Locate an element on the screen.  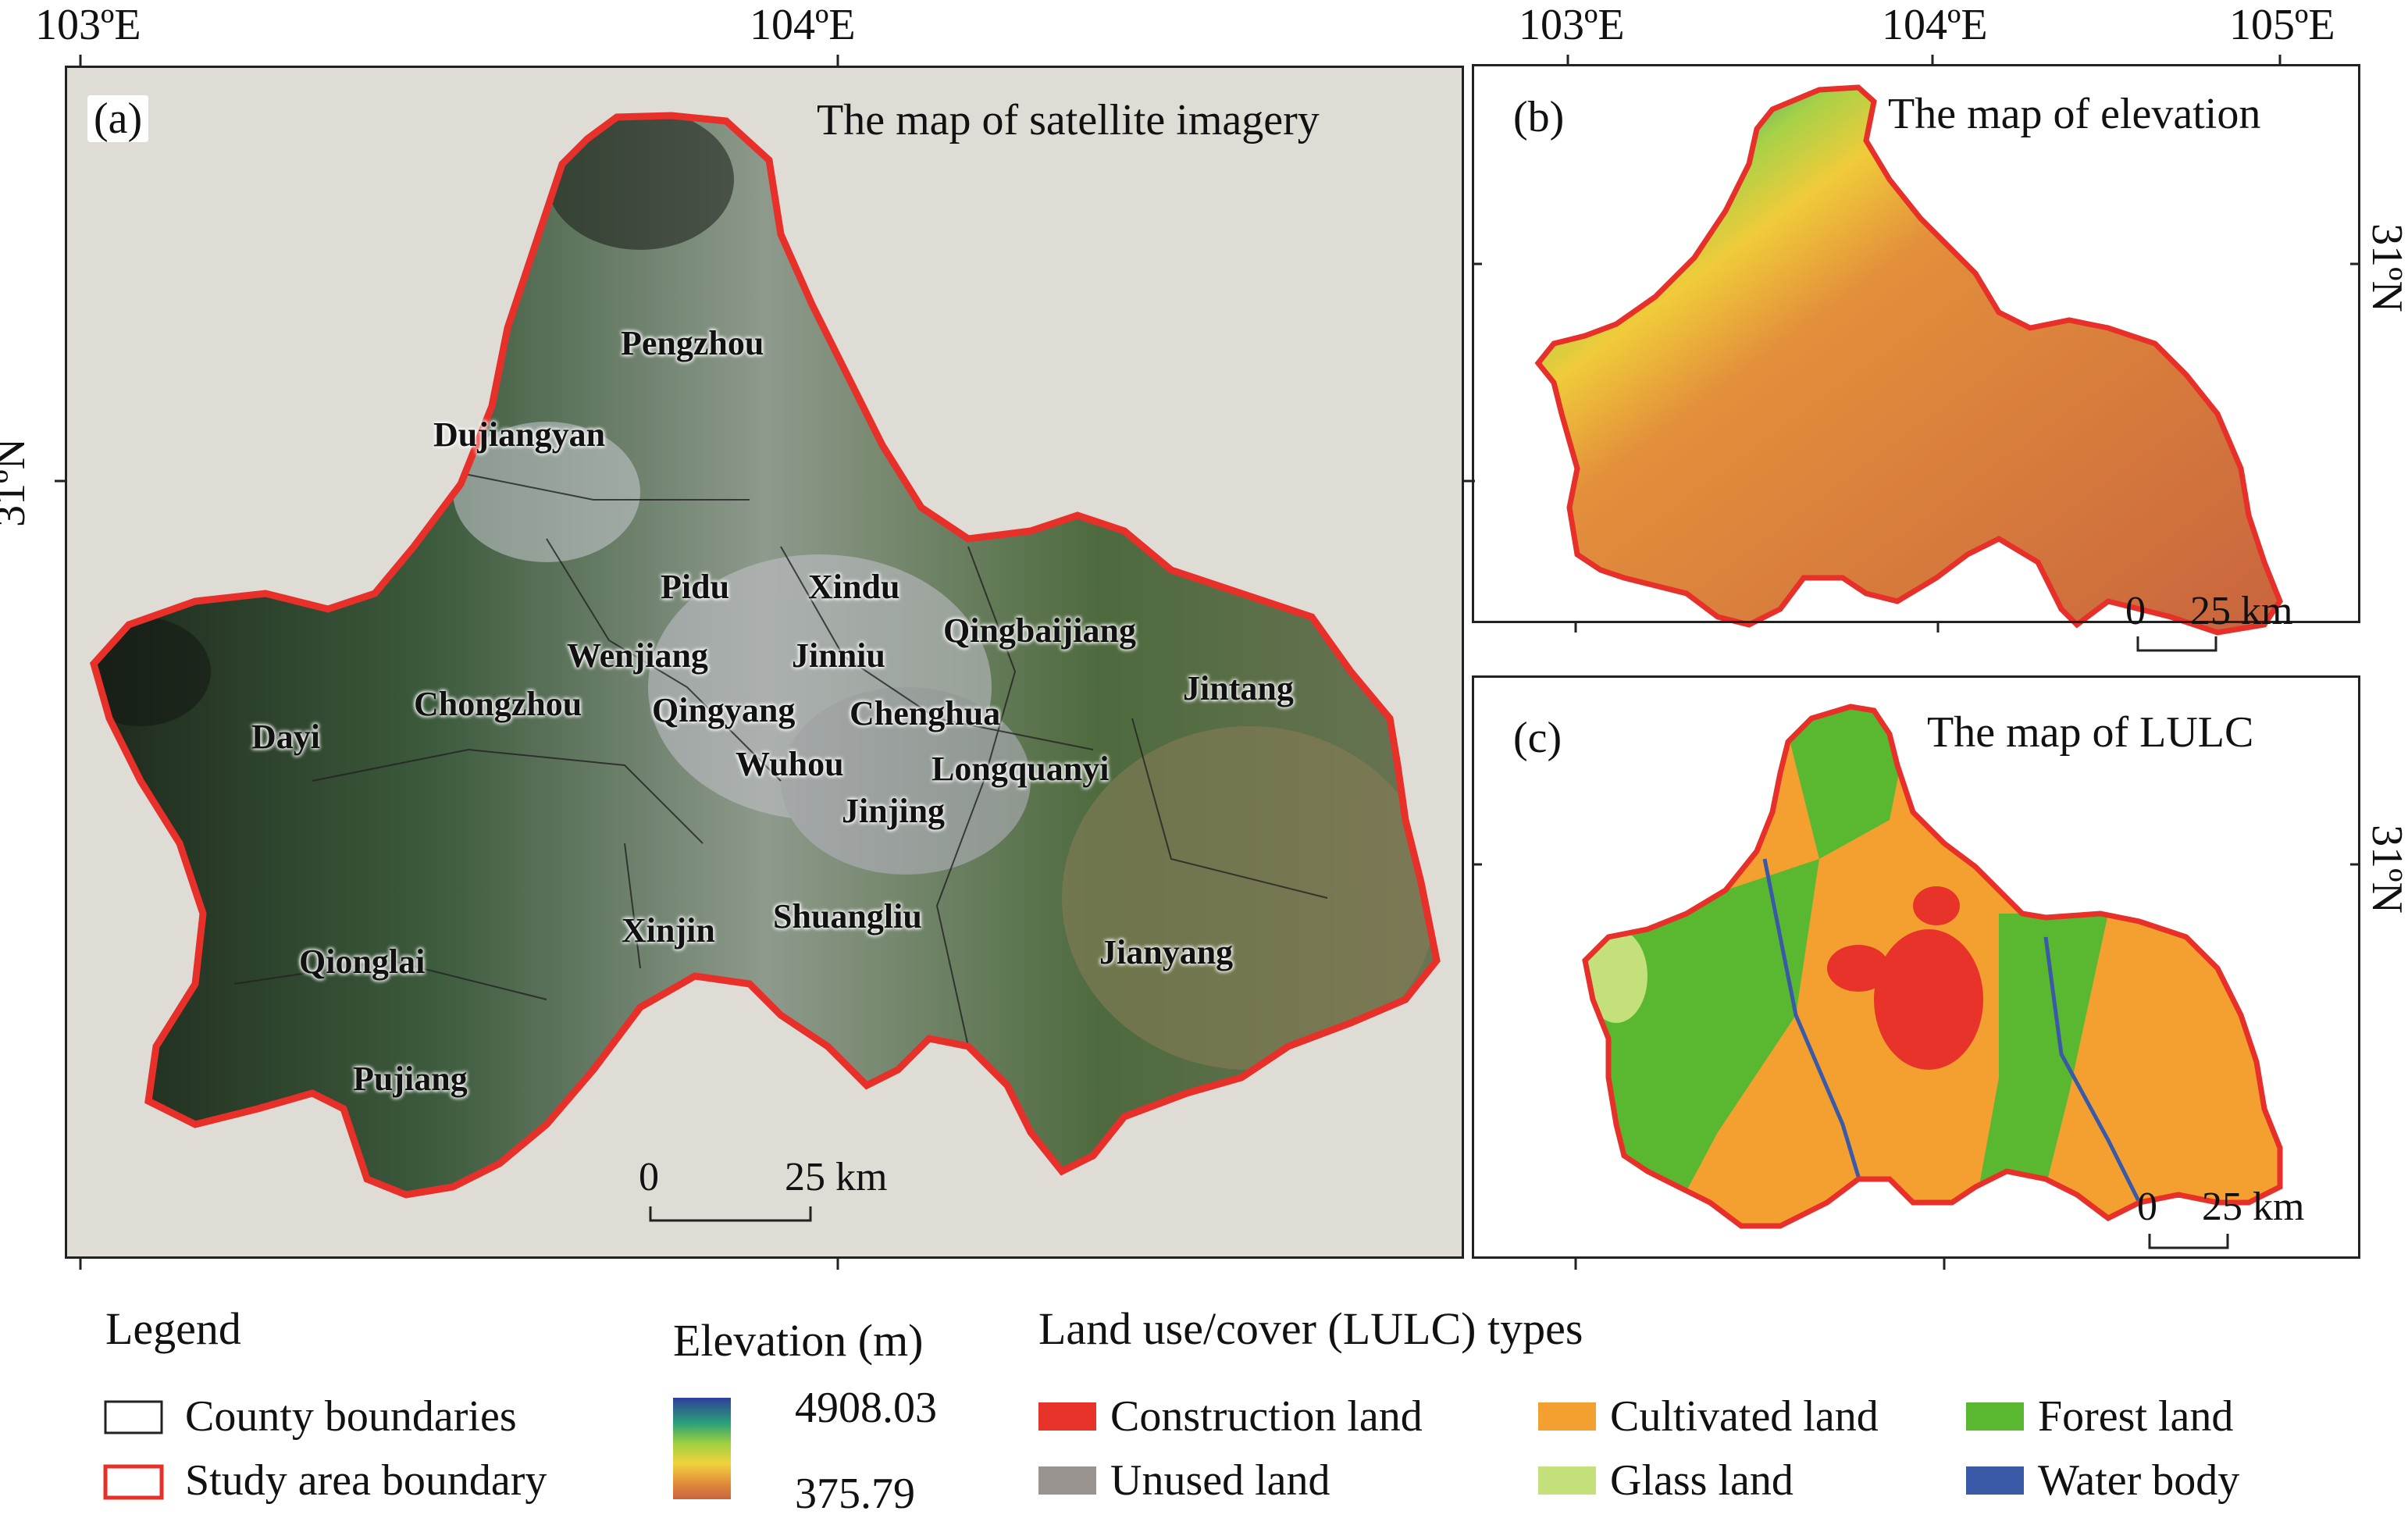
lon-label-103-b: 103ºE is located at coordinates (1572, 25).